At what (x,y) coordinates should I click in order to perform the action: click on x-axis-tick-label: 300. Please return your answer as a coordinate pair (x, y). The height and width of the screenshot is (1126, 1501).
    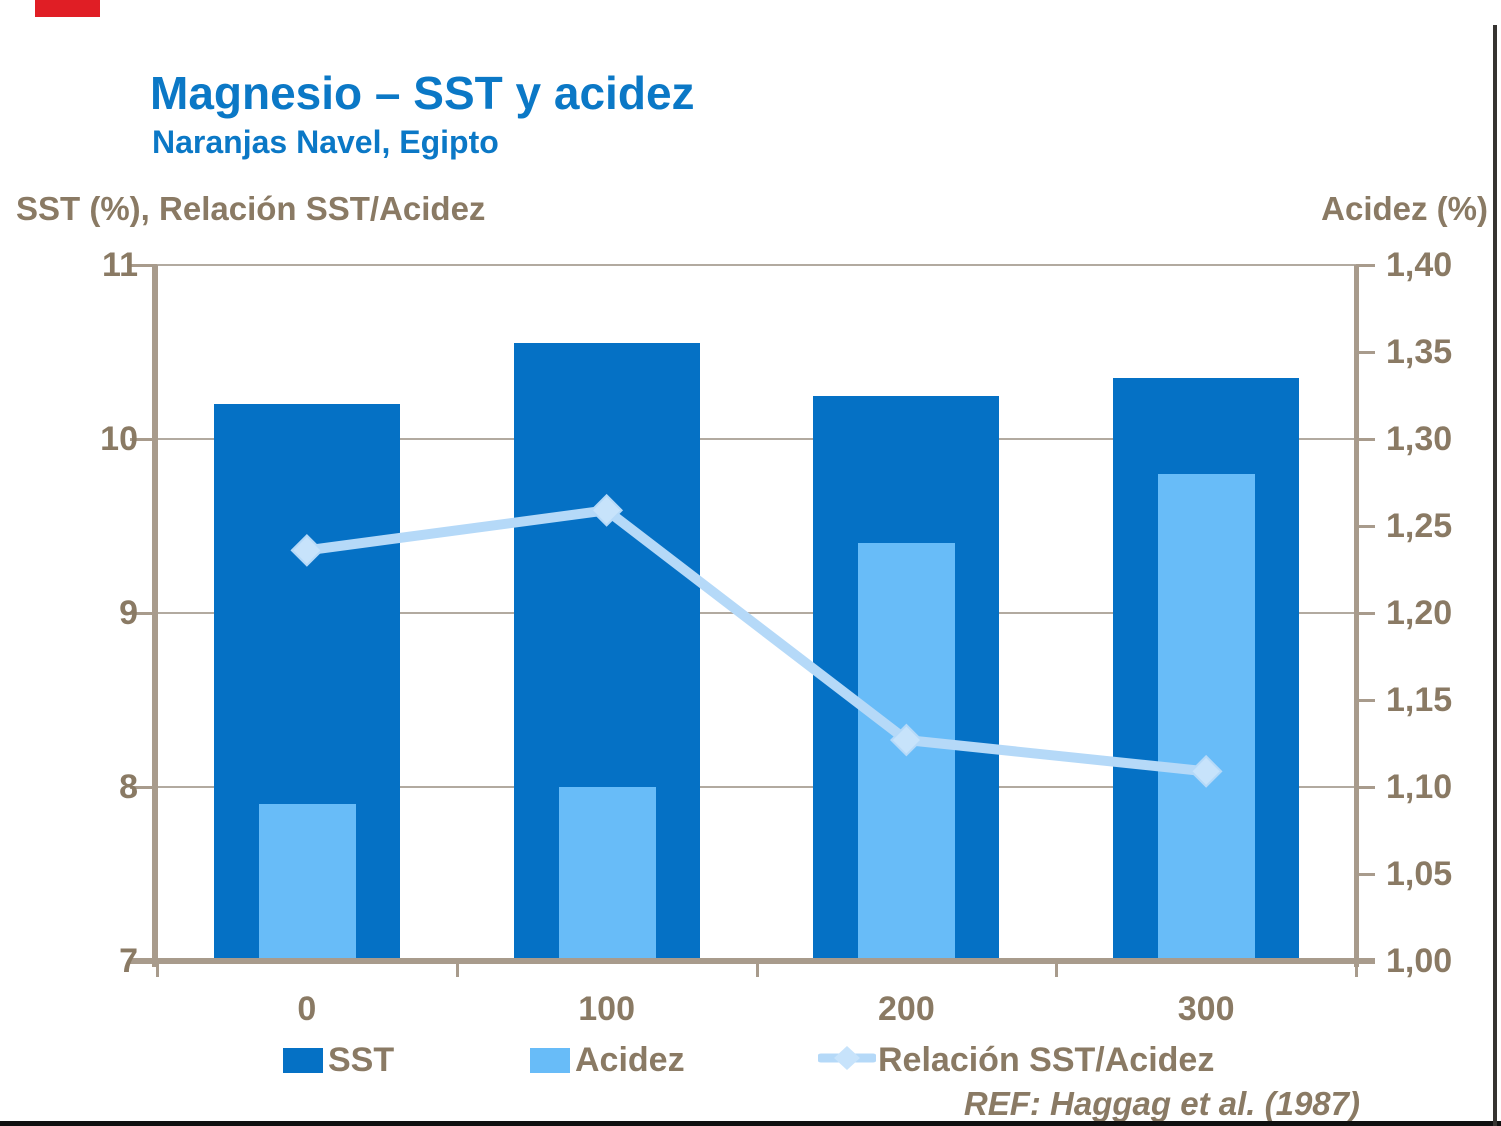
    Looking at the image, I should click on (1206, 1009).